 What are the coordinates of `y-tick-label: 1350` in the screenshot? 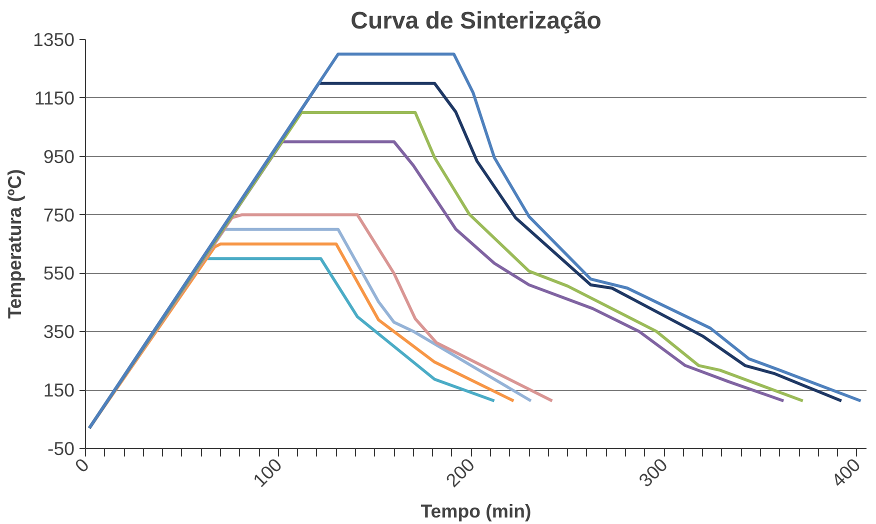 It's located at (53, 39).